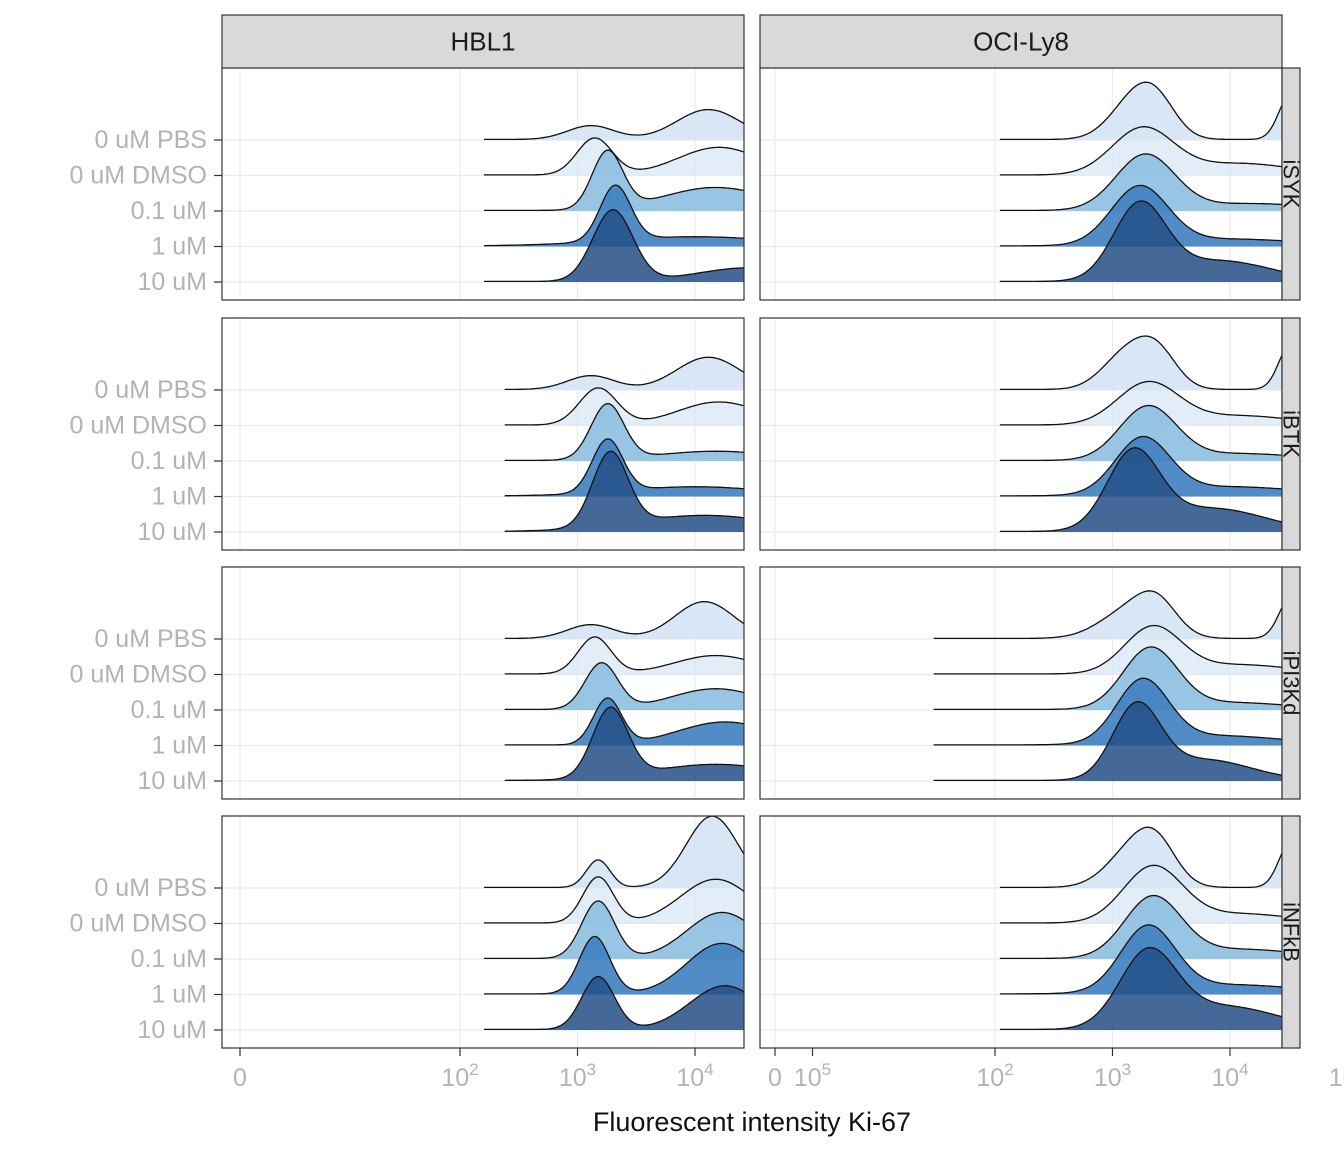 The height and width of the screenshot is (1157, 1344). I want to click on strip-right-label: iPI3Kd, so click(1291, 683).